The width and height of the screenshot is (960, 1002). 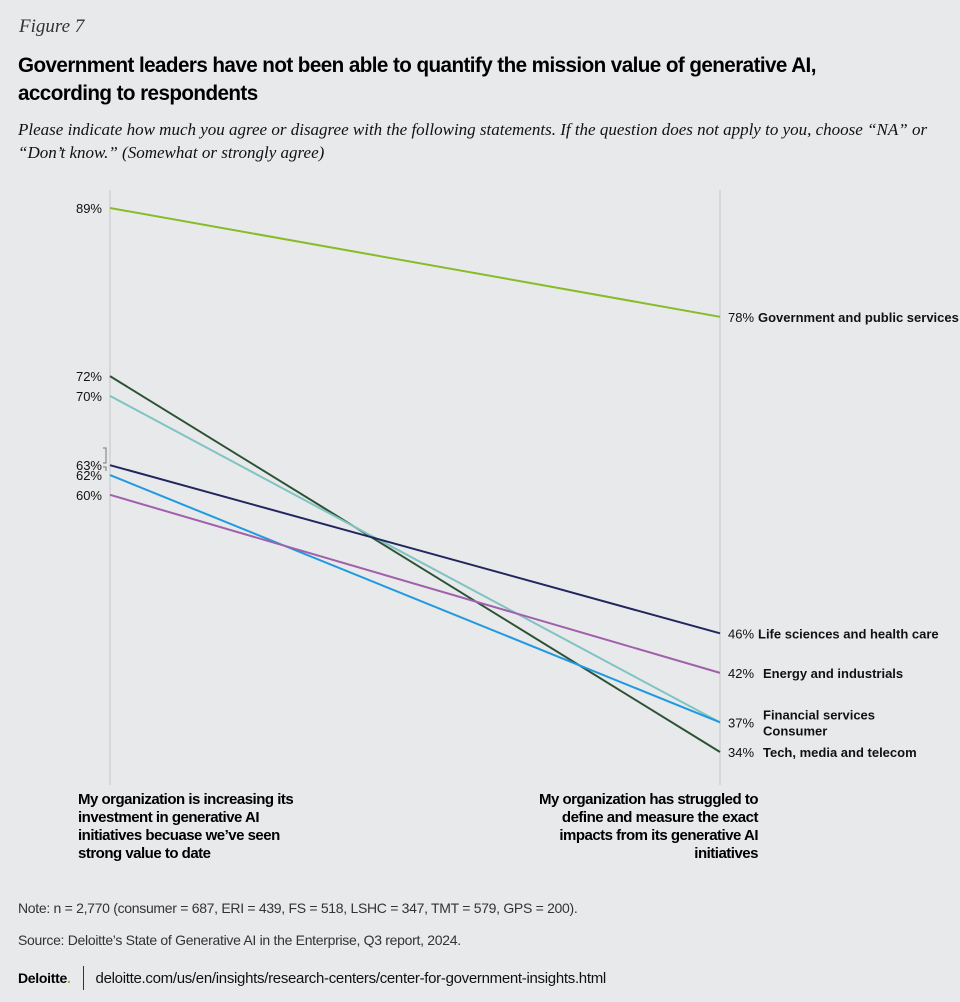 I want to click on series-line-life-sciences-and-health-care, so click(x=415, y=549).